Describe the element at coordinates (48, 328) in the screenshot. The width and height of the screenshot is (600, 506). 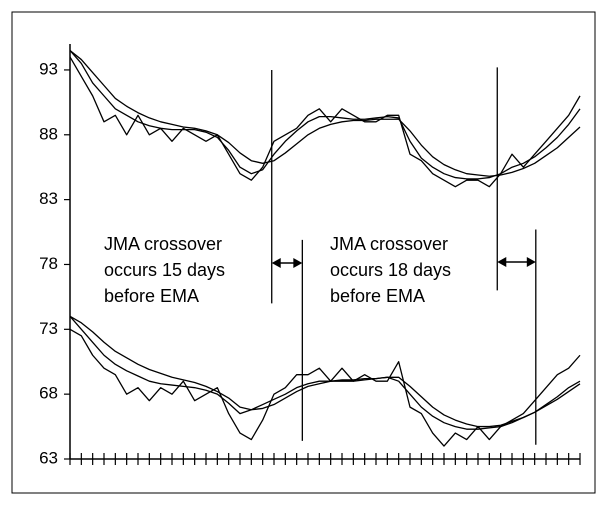
I see `y-tick-label: 73` at that location.